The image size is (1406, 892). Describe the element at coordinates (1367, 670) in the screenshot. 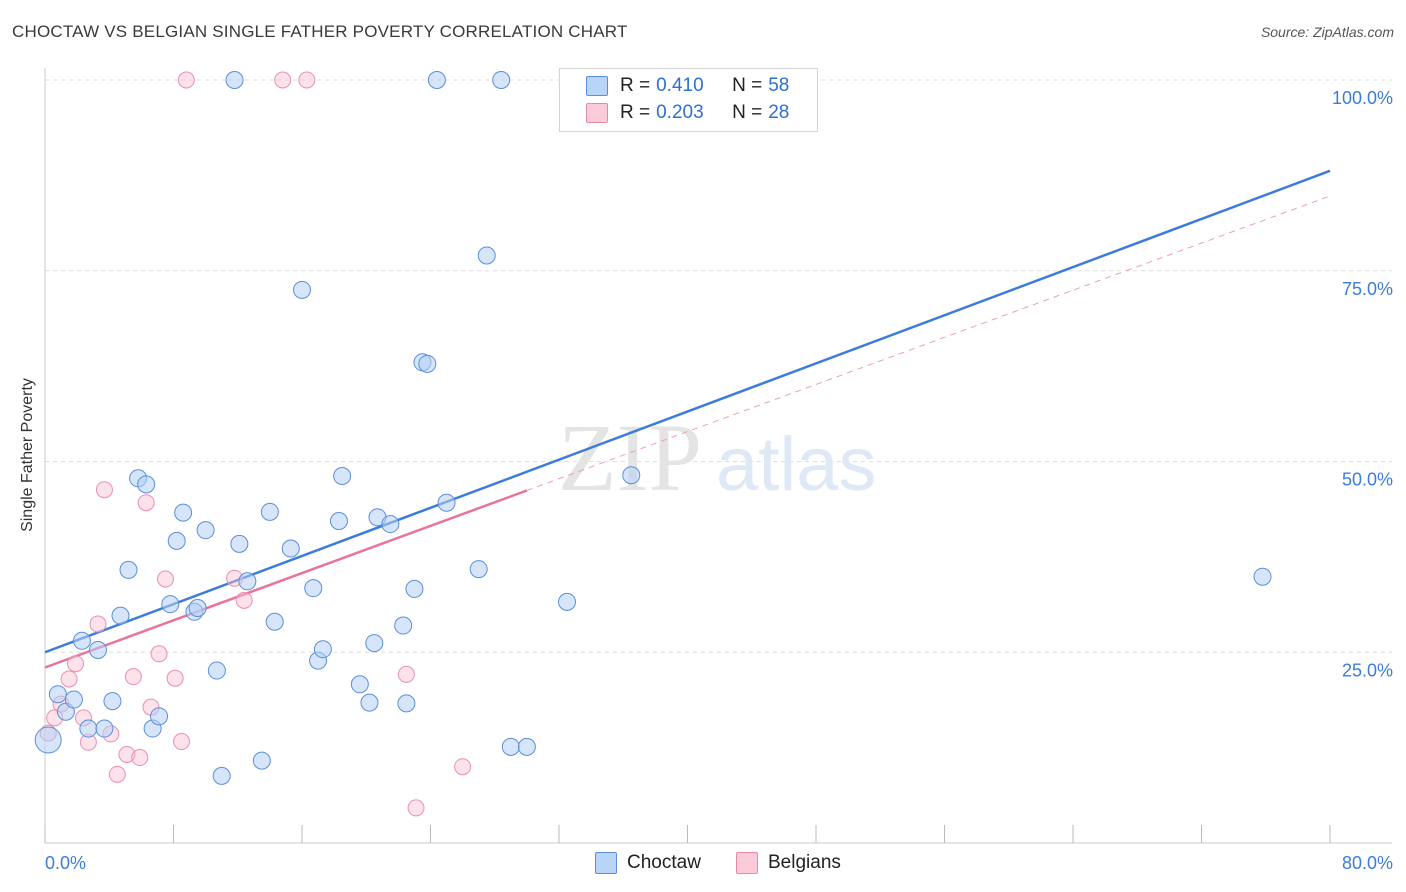

I see `y-tick-label: 25.0%` at that location.